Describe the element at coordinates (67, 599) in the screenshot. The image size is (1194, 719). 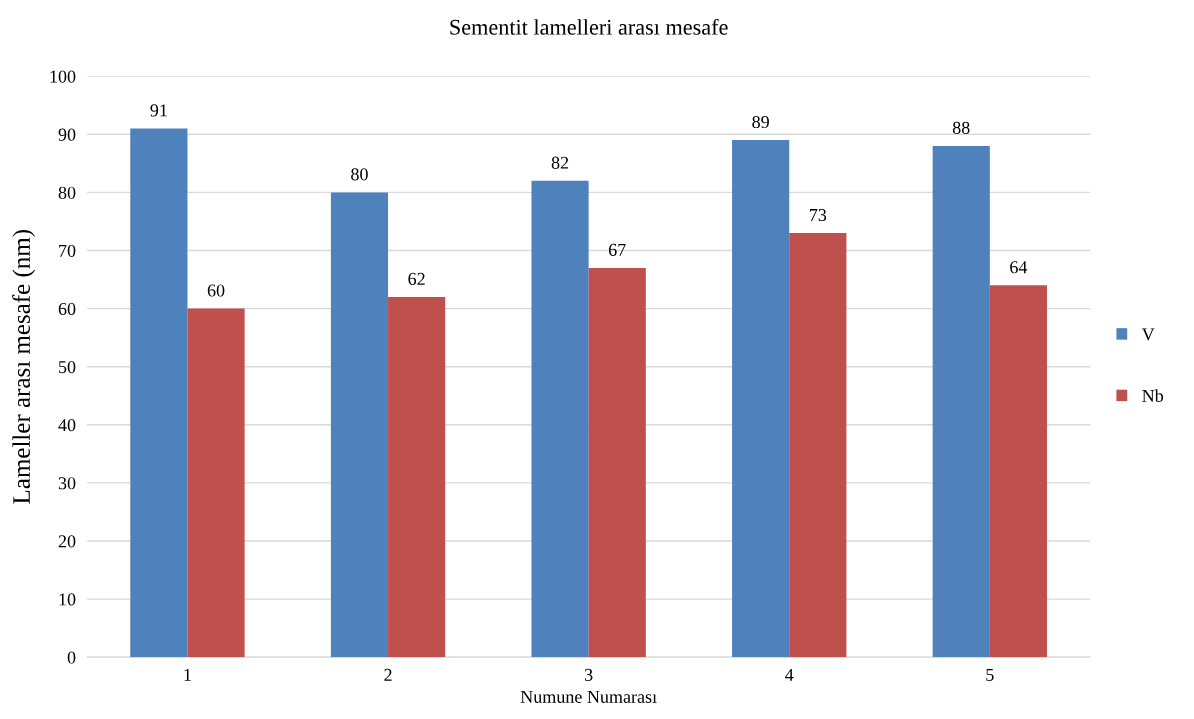
I see `y-tick-label: 10` at that location.